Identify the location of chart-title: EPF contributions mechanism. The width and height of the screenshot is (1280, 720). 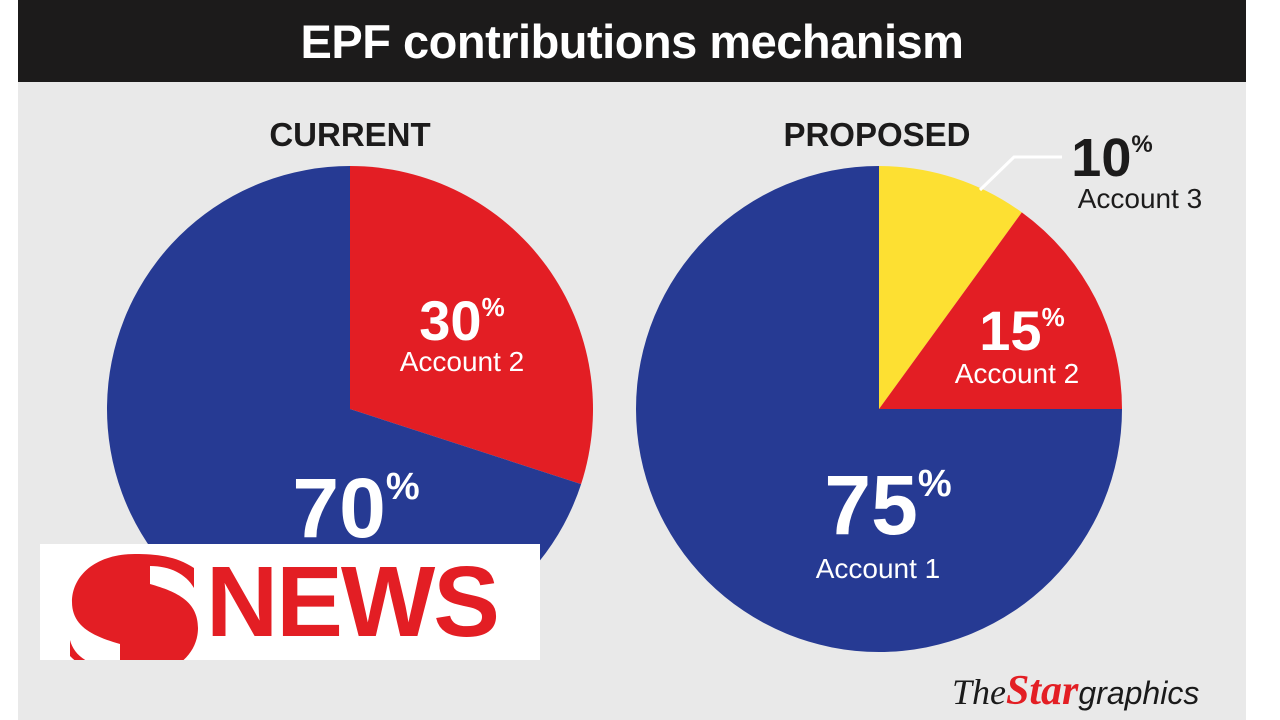
(632, 41).